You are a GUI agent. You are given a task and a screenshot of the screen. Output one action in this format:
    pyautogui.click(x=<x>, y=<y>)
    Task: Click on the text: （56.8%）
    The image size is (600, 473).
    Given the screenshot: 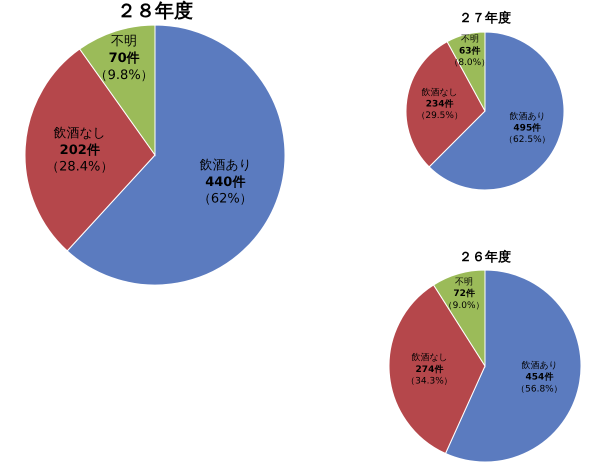 What is the action you would take?
    pyautogui.click(x=539, y=389)
    